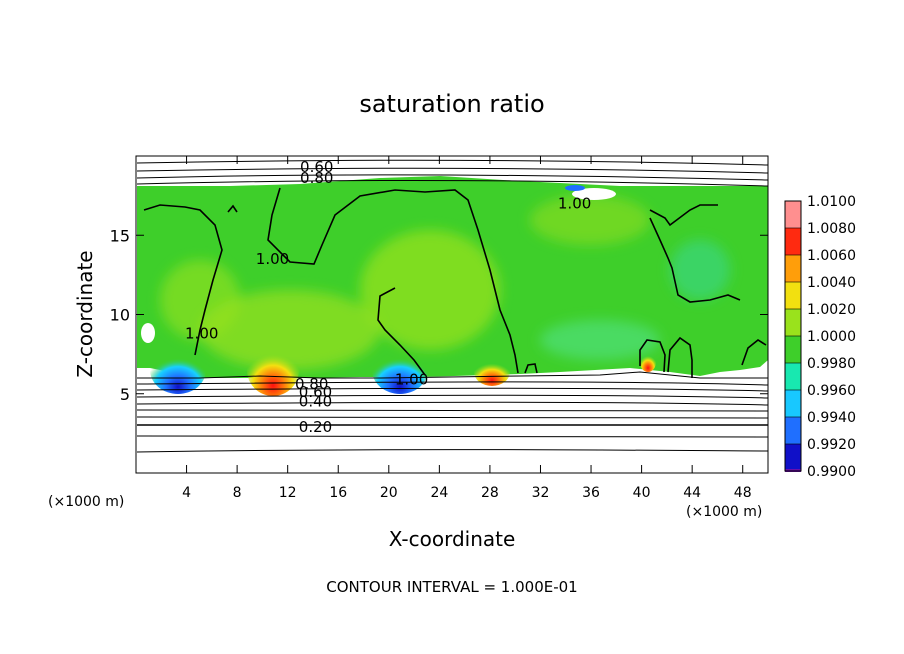 This screenshot has height=654, width=904. Describe the element at coordinates (831, 364) in the screenshot. I see `colorbar-label: 0.9980` at that location.